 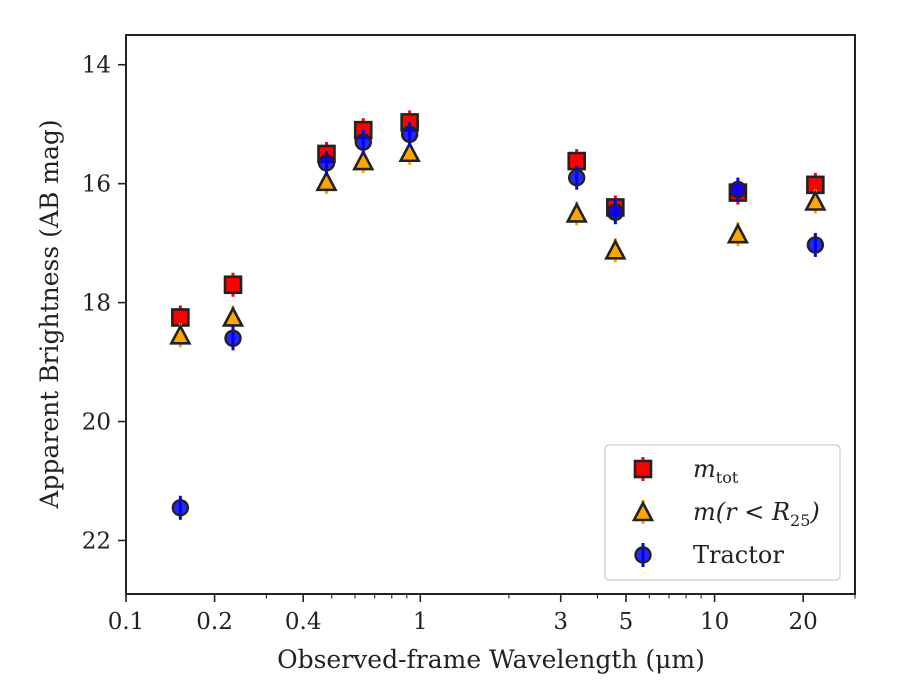 I want to click on x-tick-label: 0.4, so click(x=303, y=622).